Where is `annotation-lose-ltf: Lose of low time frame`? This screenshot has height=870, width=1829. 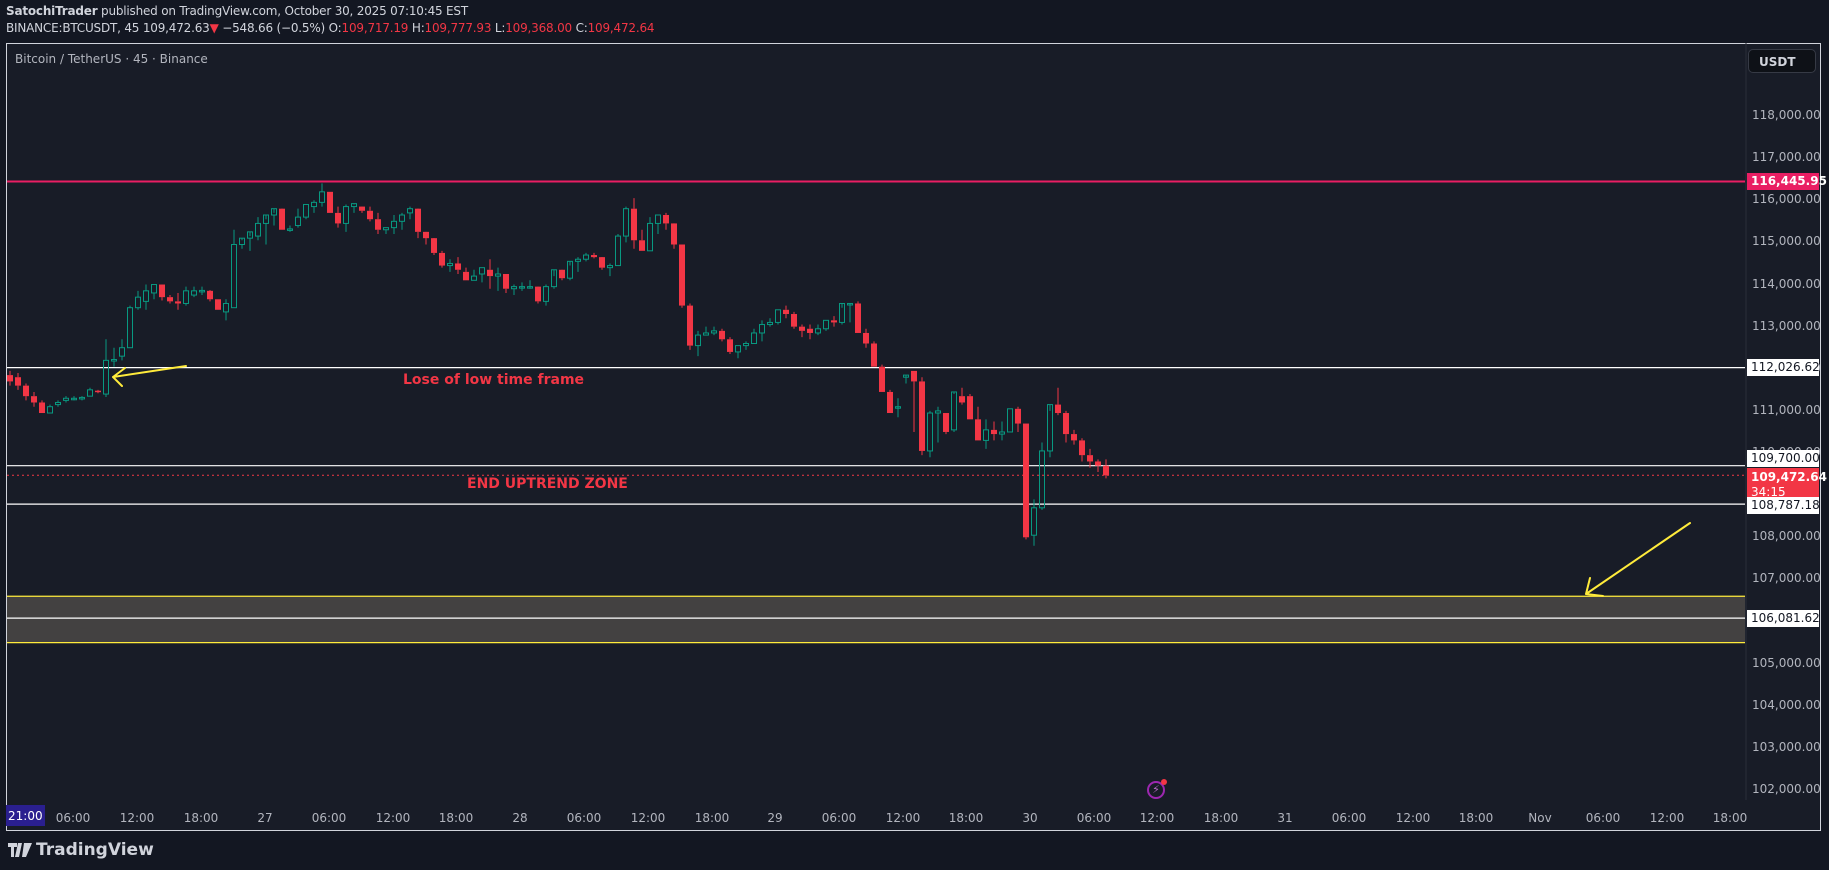
annotation-lose-ltf: Lose of low time frame is located at coordinates (494, 380).